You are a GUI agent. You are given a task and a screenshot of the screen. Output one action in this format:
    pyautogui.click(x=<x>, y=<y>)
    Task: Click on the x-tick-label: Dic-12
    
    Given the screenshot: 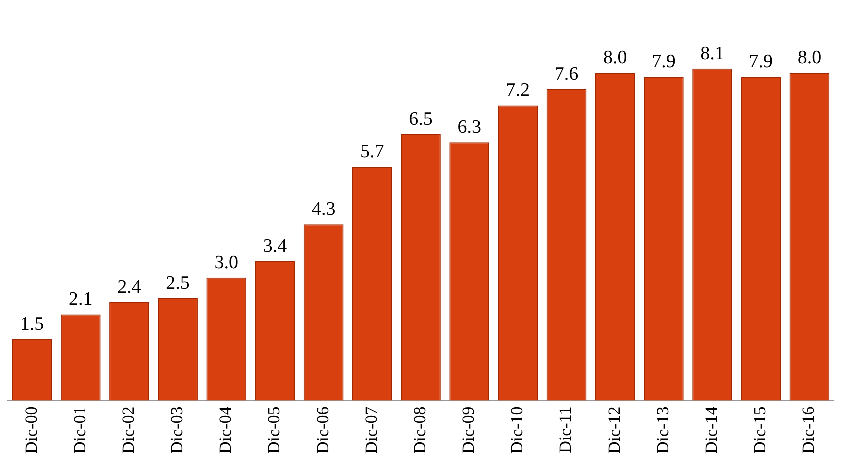 What is the action you would take?
    pyautogui.click(x=614, y=430)
    